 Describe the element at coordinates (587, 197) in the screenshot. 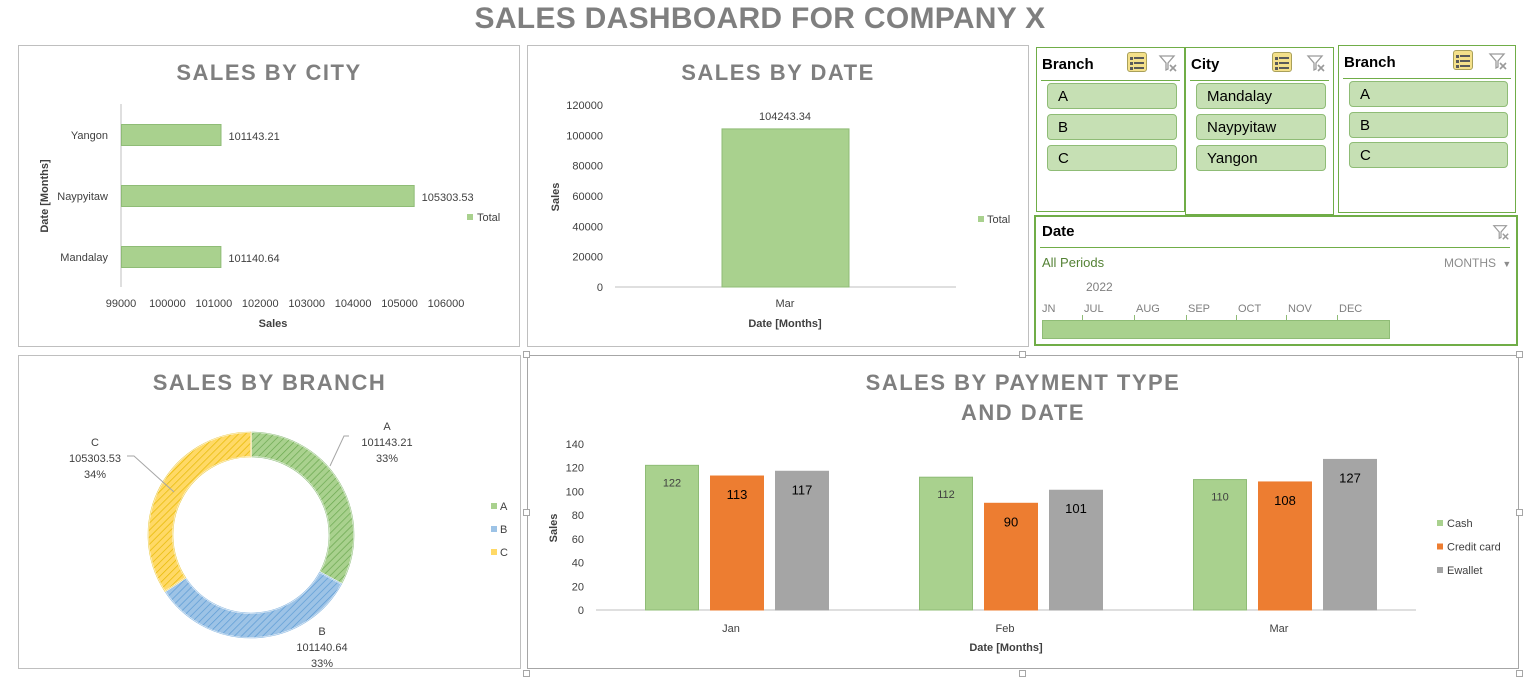

I see `y-tick-label: 60000` at that location.